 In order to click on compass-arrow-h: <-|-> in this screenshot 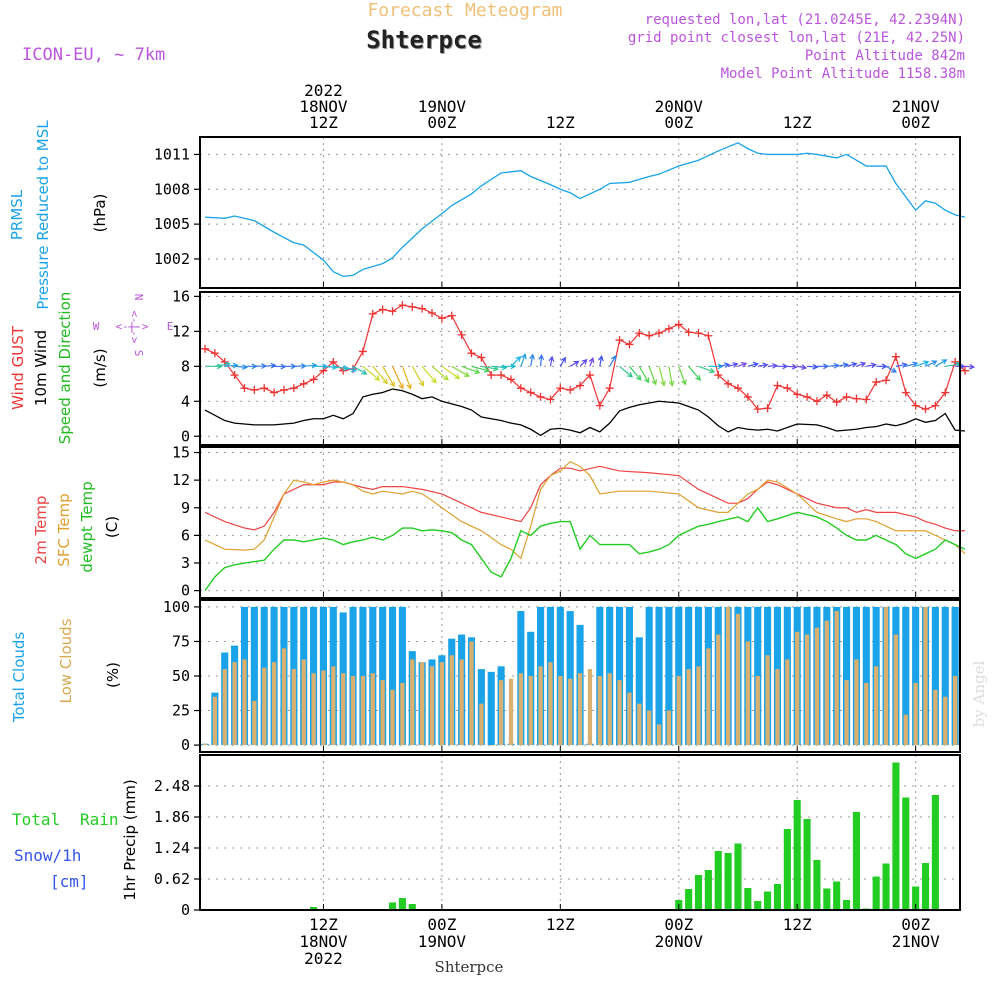, I will do `click(131, 326)`.